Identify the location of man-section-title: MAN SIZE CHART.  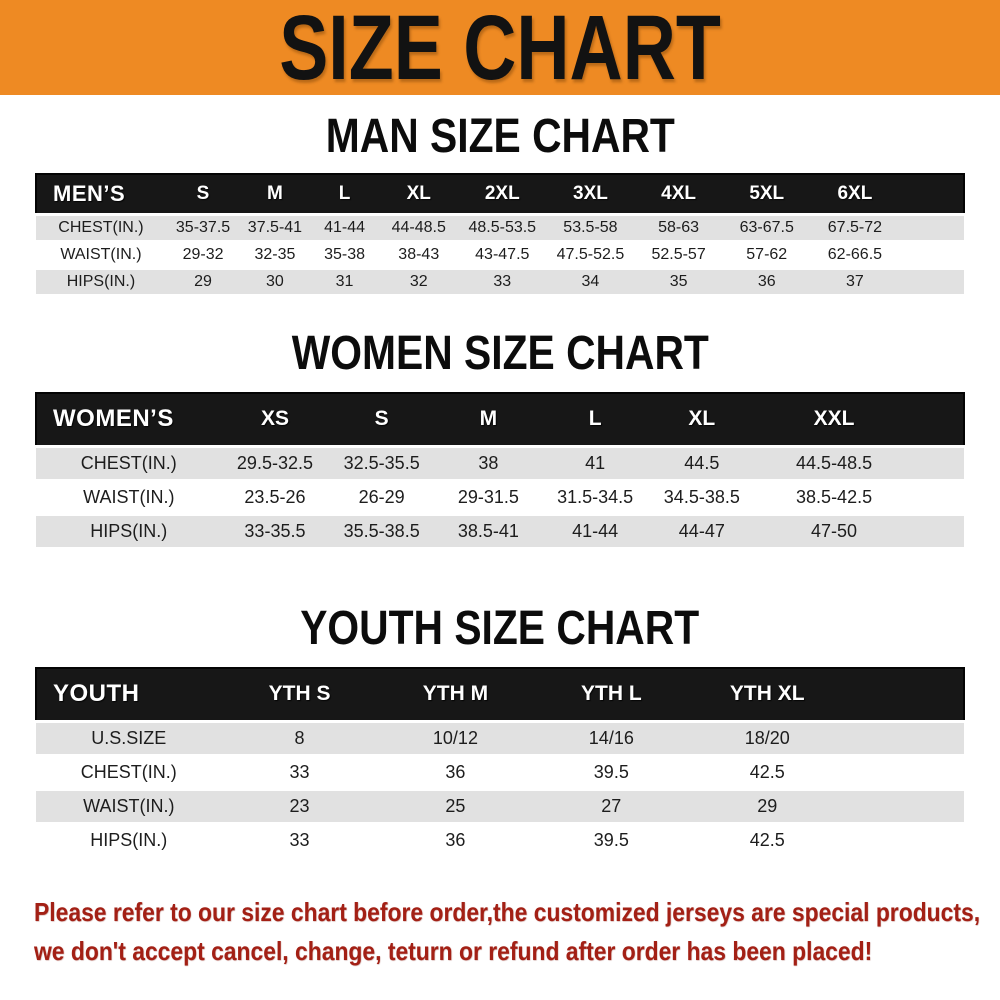
(500, 137).